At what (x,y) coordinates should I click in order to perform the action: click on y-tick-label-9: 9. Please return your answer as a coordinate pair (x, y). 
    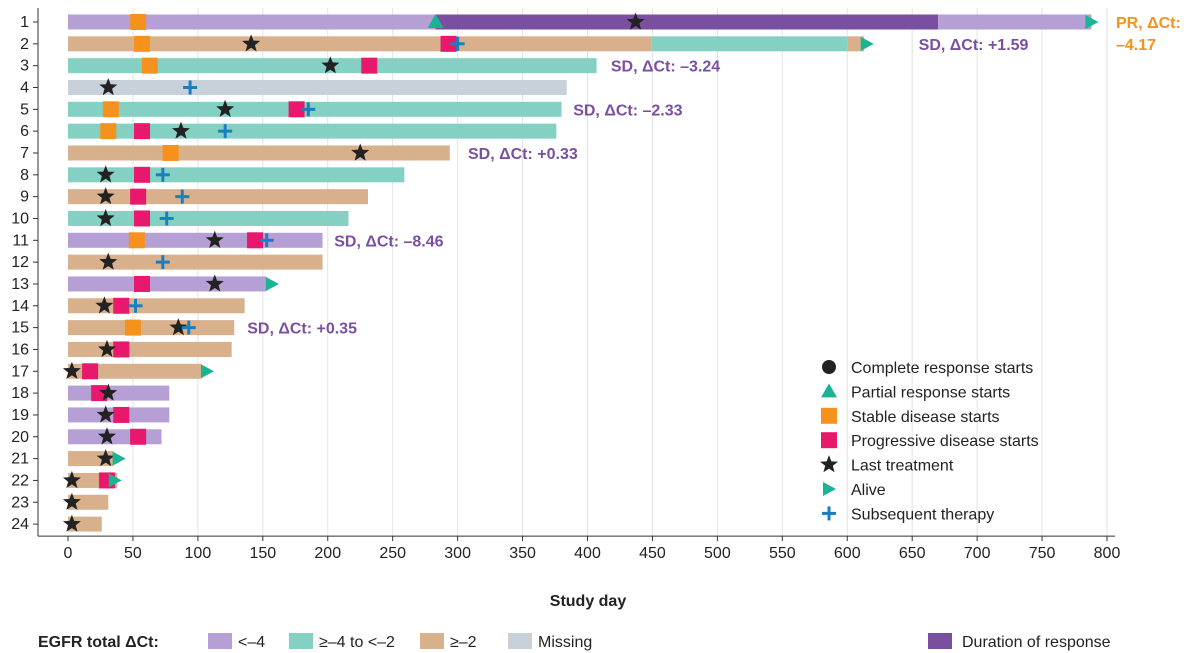
    Looking at the image, I should click on (24, 197).